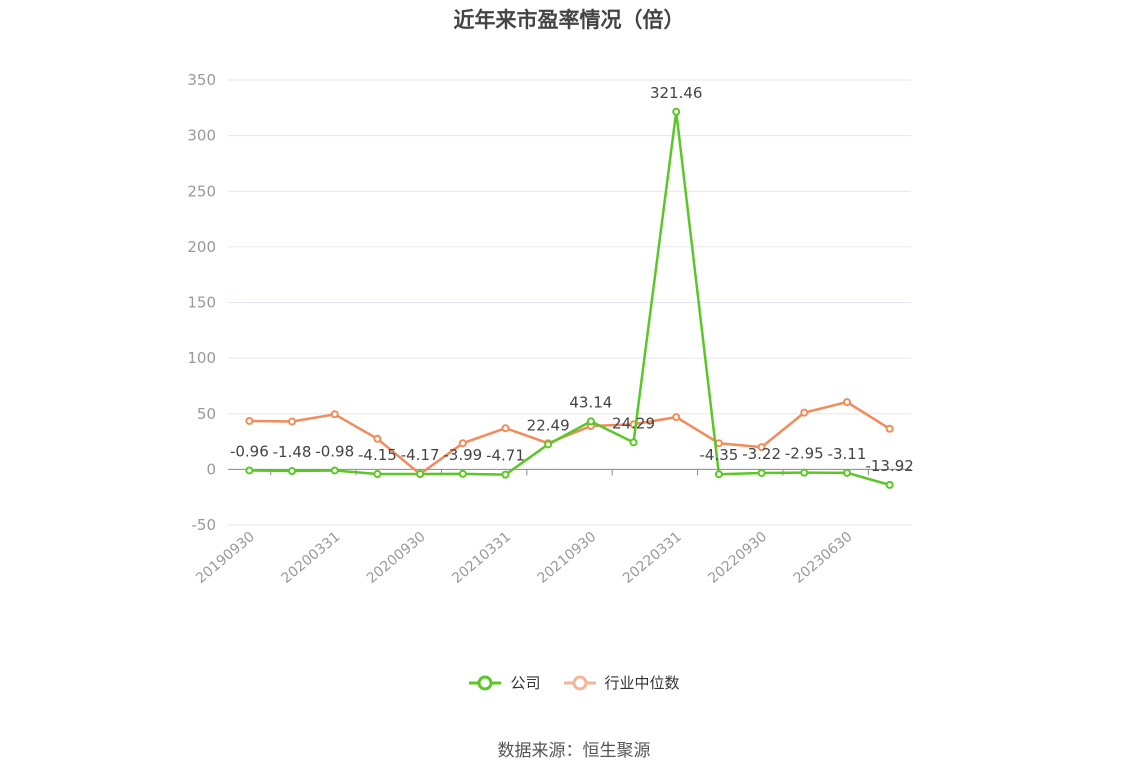 The height and width of the screenshot is (776, 1148). Describe the element at coordinates (719, 455) in the screenshot. I see `data-label-company: -4.35` at that location.